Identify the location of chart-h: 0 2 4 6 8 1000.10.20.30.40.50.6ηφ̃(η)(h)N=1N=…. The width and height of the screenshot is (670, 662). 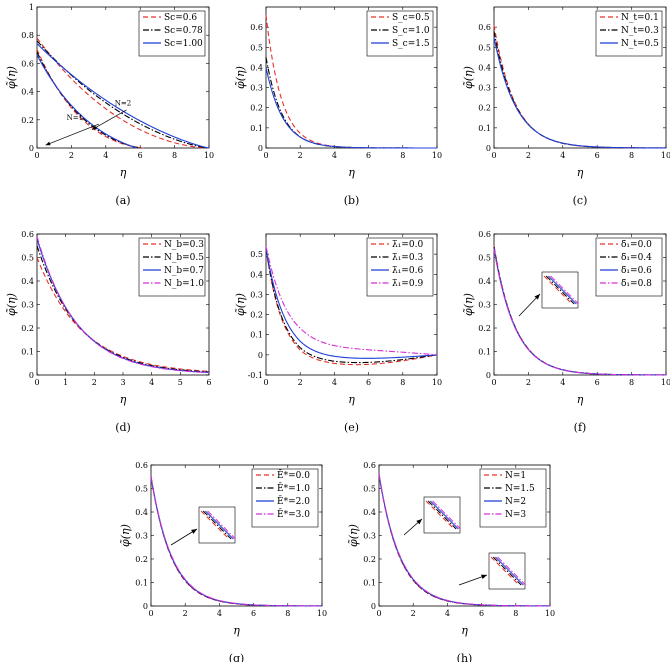
(451, 561).